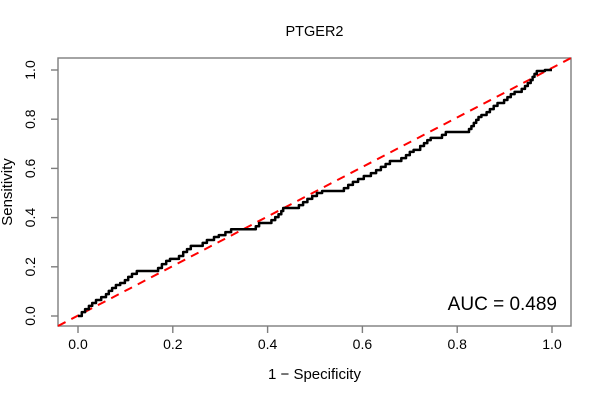 This screenshot has width=600, height=400. Describe the element at coordinates (315, 339) in the screenshot. I see `x-axis-ticks: 0.0 0.2 0.4 0.6 0.8 1.0` at that location.